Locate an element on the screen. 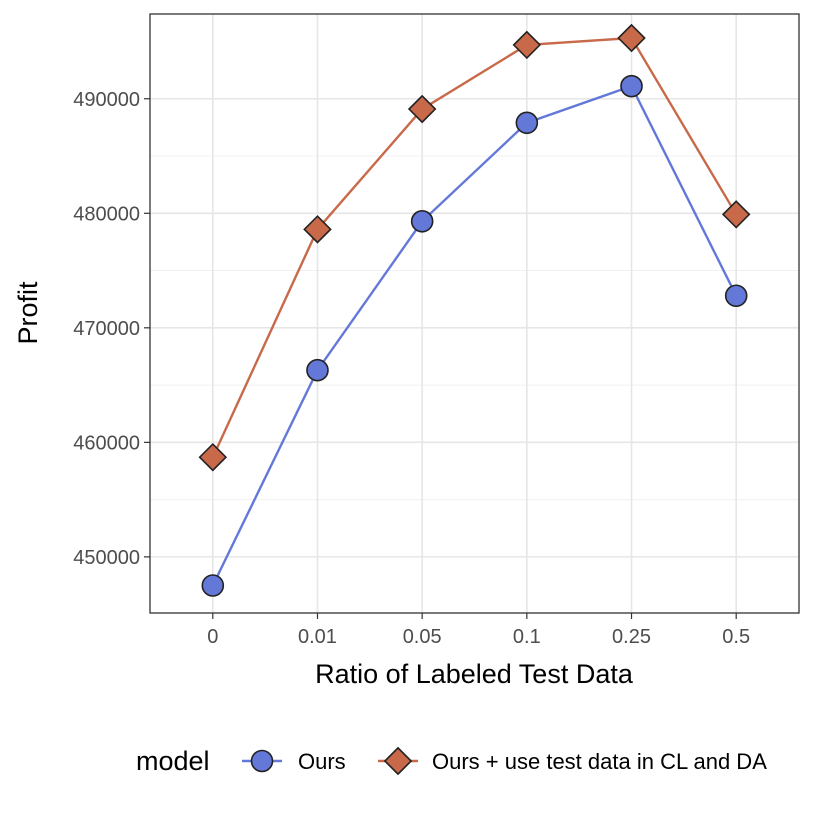 The image size is (814, 814). x-axis-title: Ratio of Labeled Test Data is located at coordinates (474, 674).